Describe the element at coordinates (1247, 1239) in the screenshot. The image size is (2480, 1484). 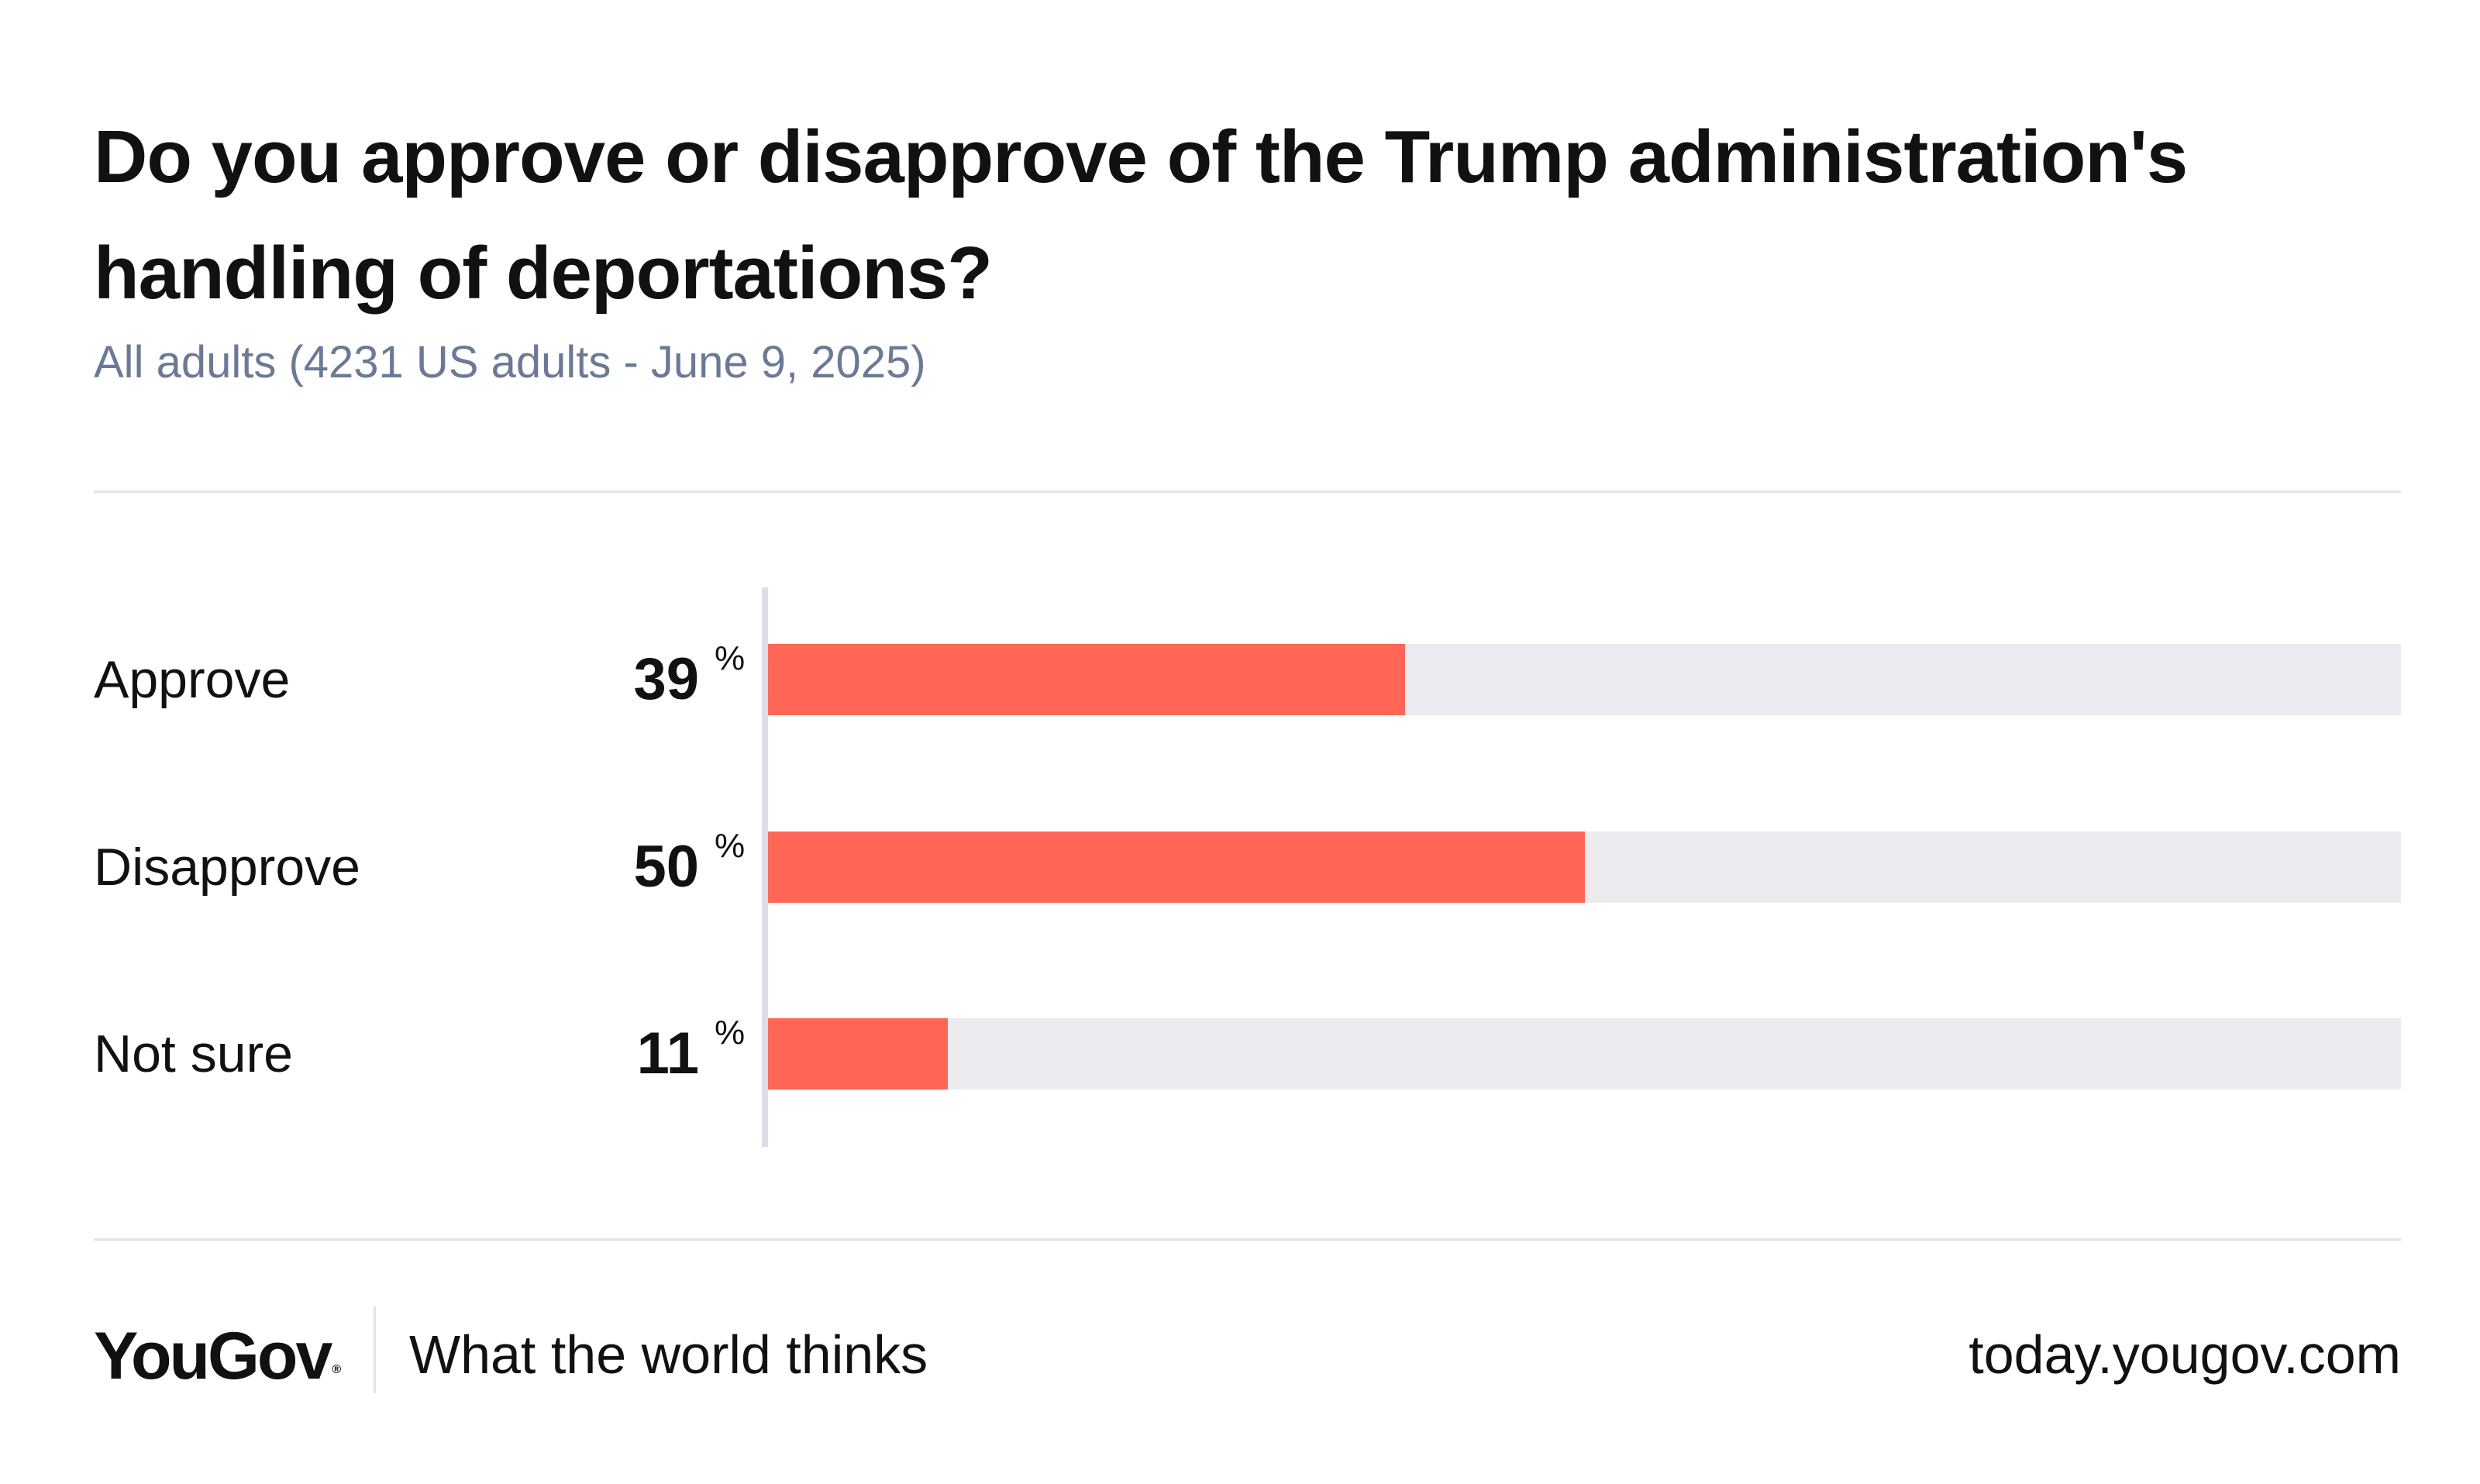
I see `bottom-divider` at that location.